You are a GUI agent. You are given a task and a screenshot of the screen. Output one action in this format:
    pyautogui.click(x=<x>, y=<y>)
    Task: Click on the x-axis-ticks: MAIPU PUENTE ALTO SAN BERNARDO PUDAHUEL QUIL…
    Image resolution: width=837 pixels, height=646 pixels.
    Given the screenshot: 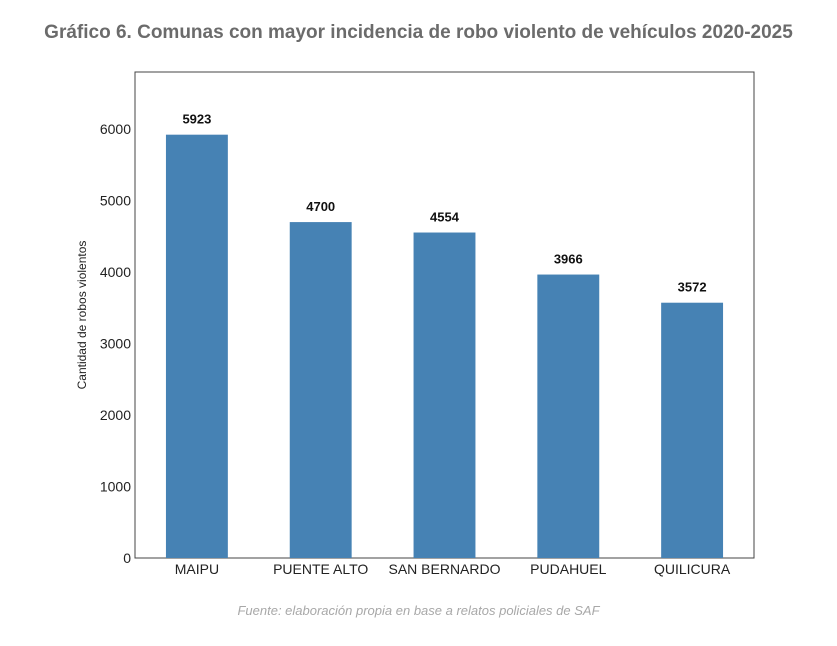 What is the action you would take?
    pyautogui.click(x=453, y=569)
    